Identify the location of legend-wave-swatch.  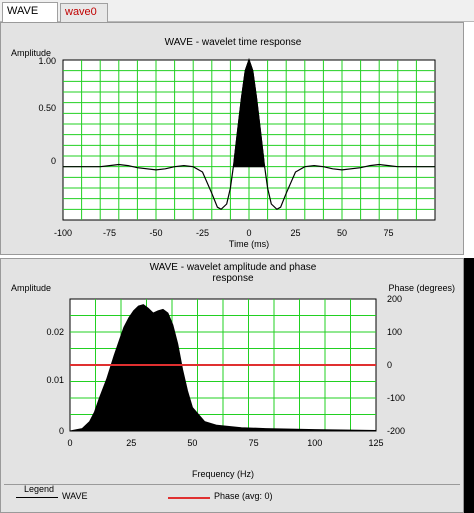
(37, 497).